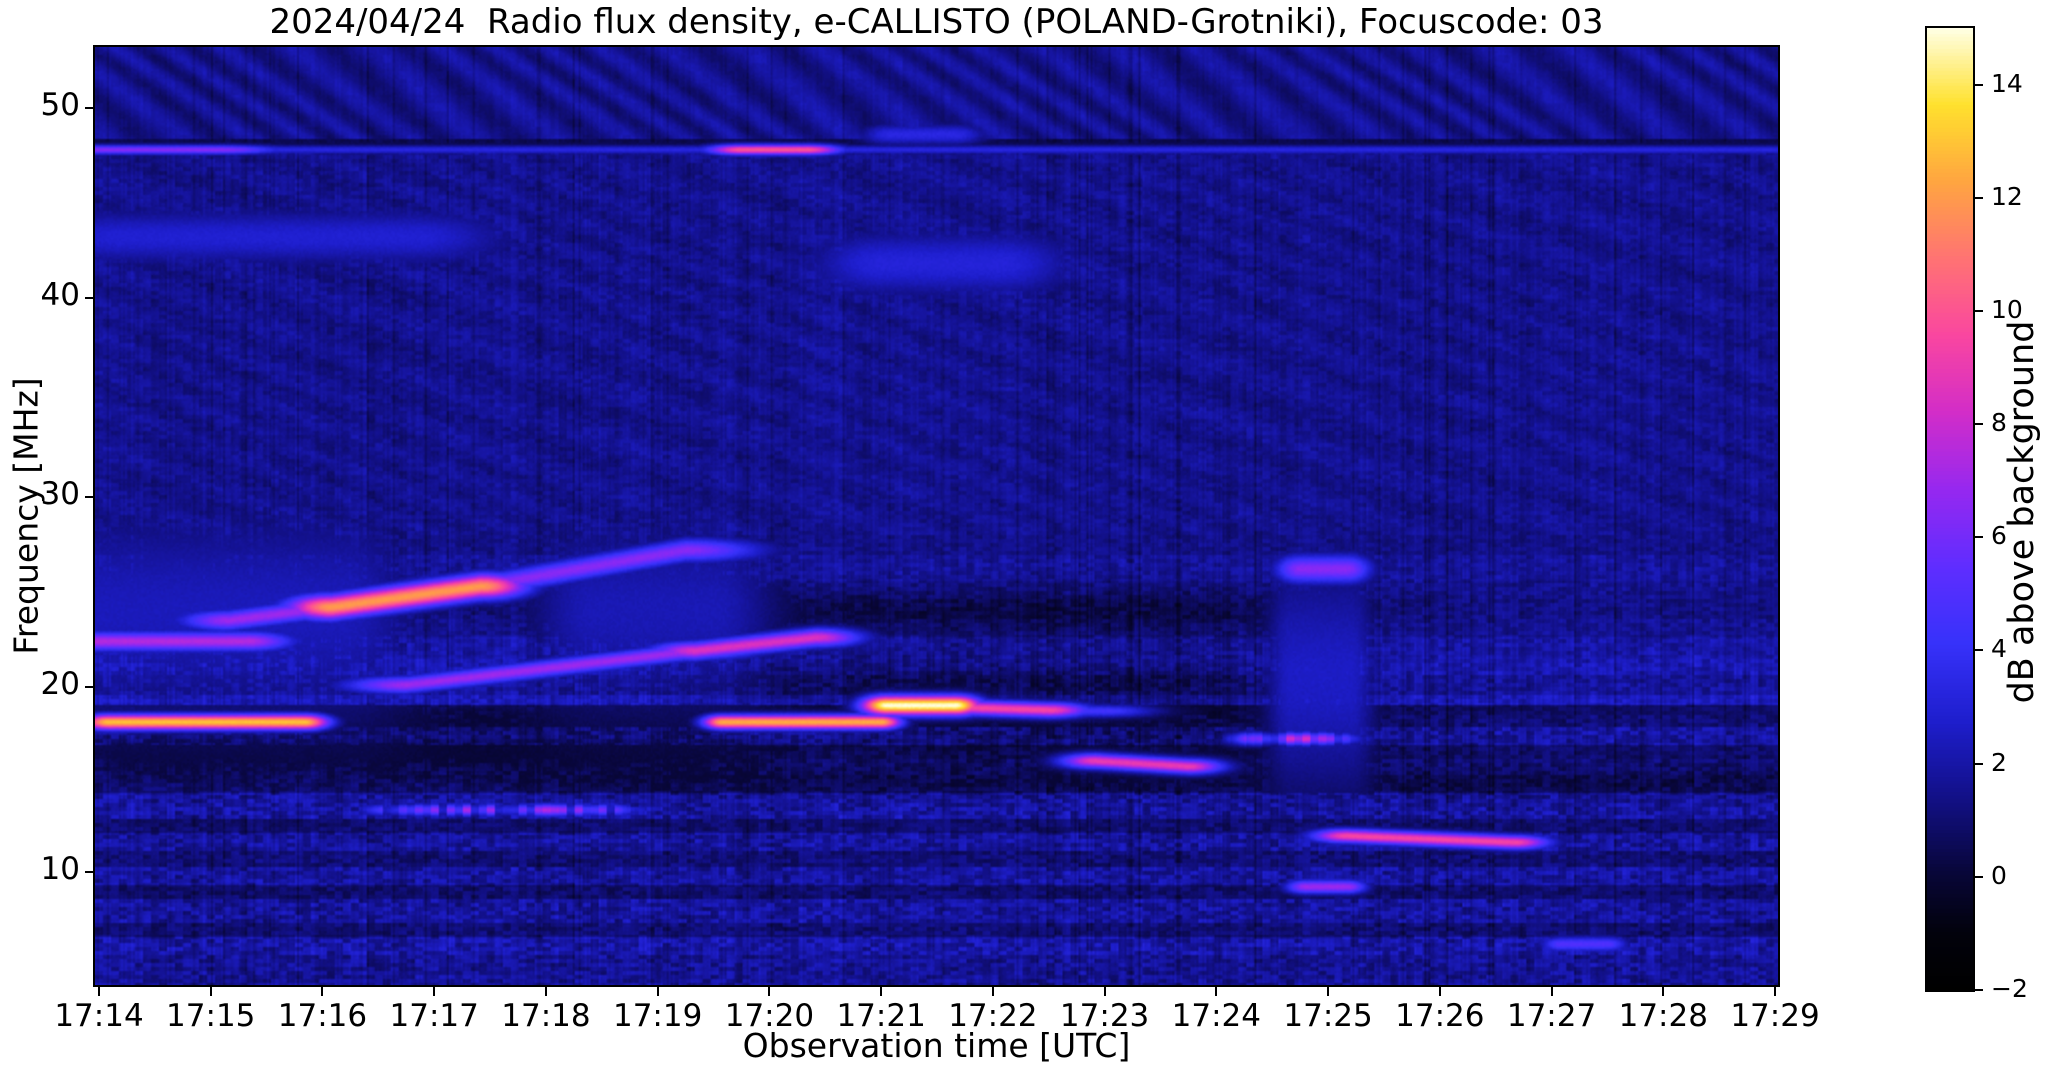 This screenshot has width=2047, height=1067. What do you see at coordinates (1440, 1016) in the screenshot?
I see `x-tick-label: 17:26` at bounding box center [1440, 1016].